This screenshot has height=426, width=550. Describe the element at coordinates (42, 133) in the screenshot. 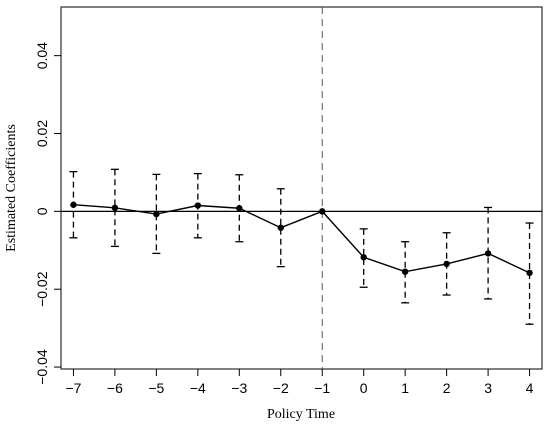

I see `y-tick-label: 0.02` at that location.